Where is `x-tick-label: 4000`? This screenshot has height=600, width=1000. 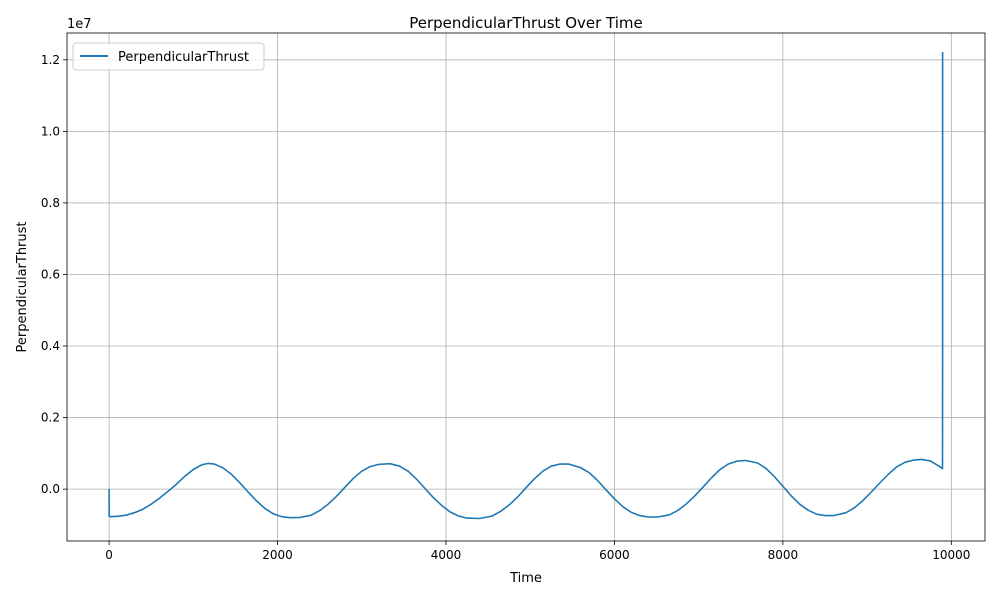 x-tick-label: 4000 is located at coordinates (446, 555).